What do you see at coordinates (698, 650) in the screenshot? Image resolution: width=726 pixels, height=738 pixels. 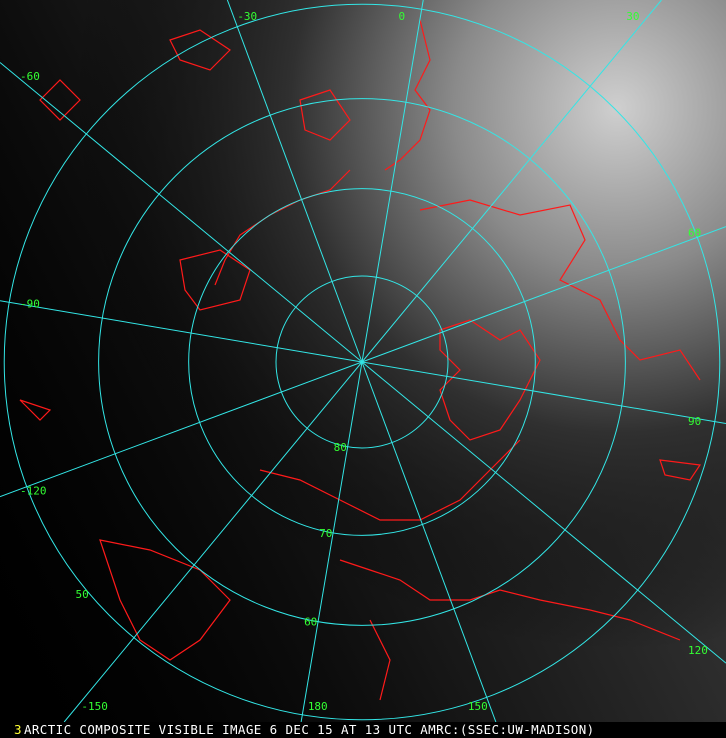 I see `longitude-label: 120` at bounding box center [698, 650].